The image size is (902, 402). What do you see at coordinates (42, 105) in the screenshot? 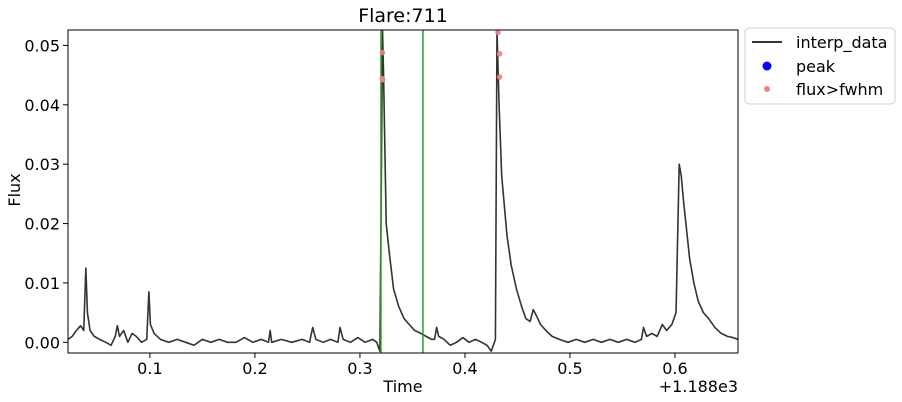
I see `y-tick-label-4: 0.04` at bounding box center [42, 105].